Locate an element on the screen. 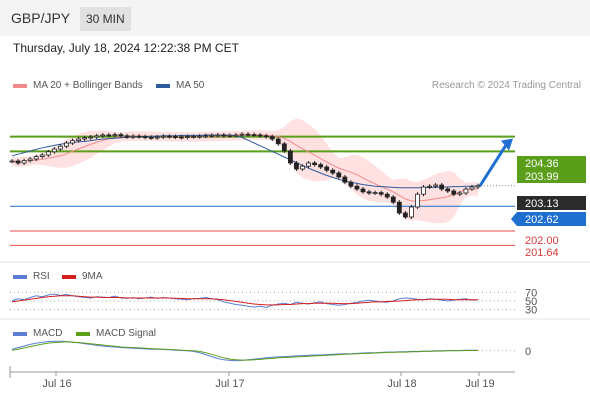  rsi-level-label: 50 is located at coordinates (531, 302).